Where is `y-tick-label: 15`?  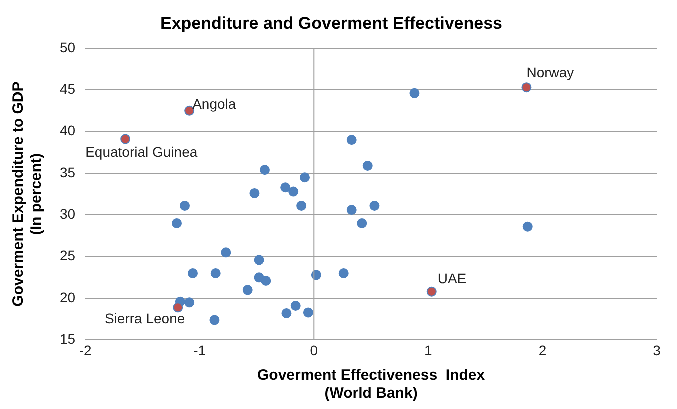 y-tick-label: 15 is located at coordinates (68, 339).